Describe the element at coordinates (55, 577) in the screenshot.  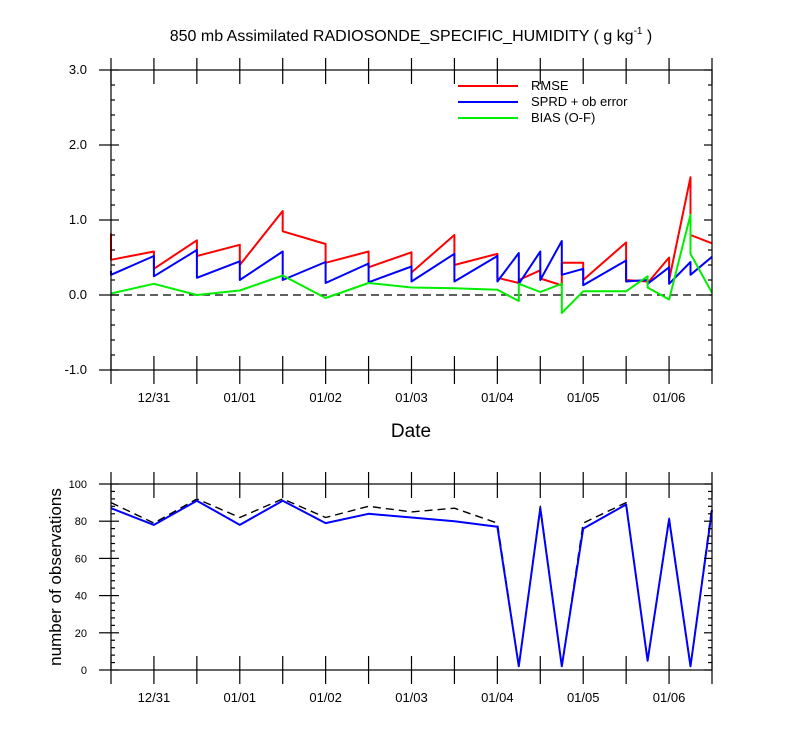
I see `y-axis-label-bottom: number of observations` at that location.